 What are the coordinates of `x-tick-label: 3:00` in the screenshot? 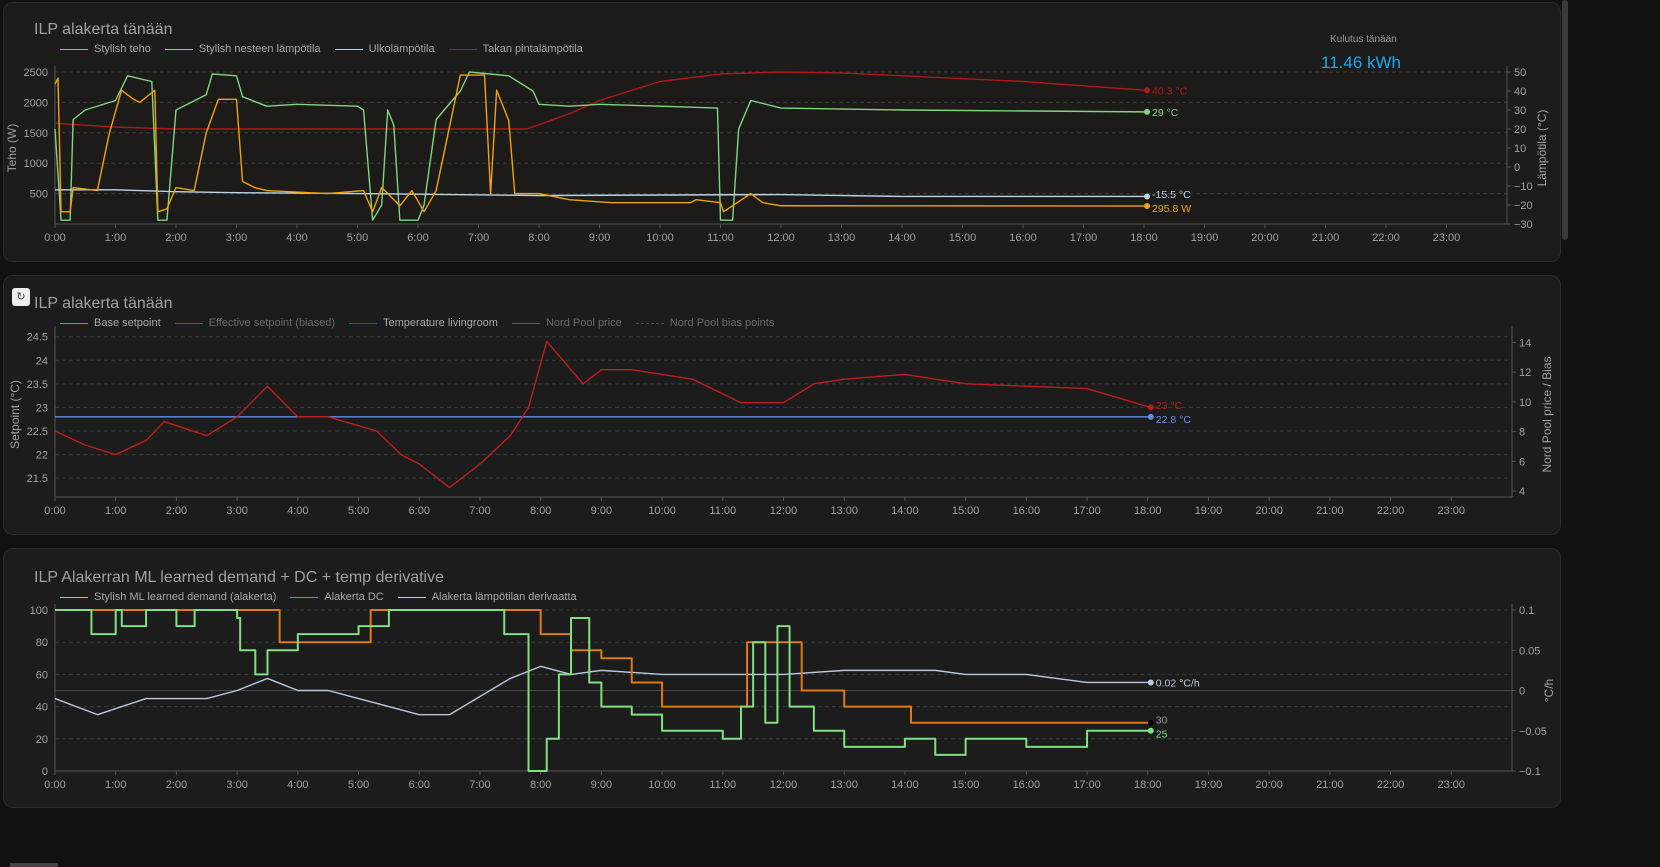 It's located at (236, 785).